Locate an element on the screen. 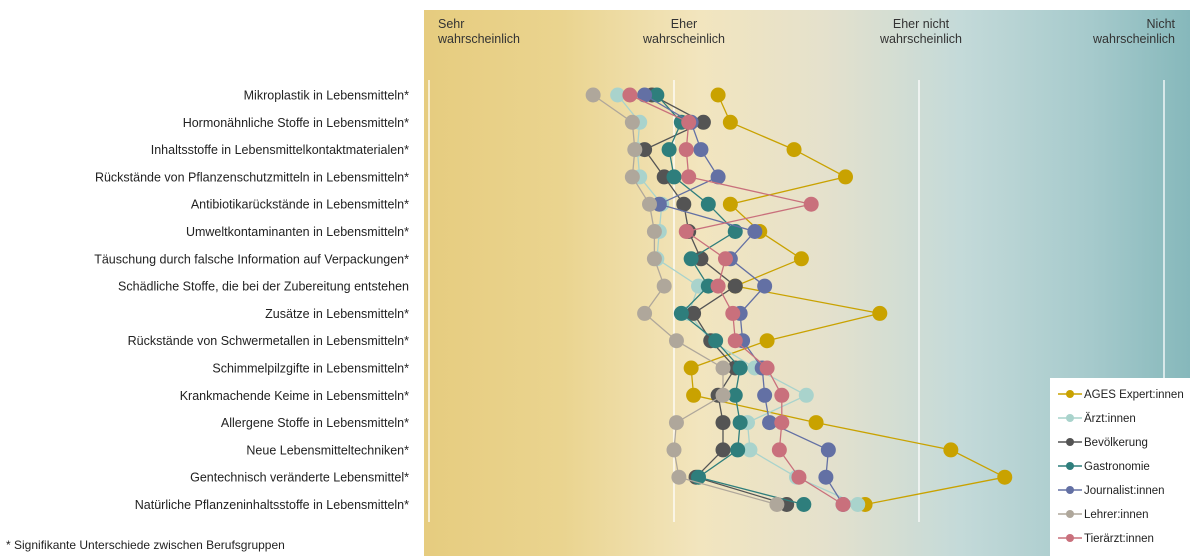 The width and height of the screenshot is (1190, 556). point-s4-r7 is located at coordinates (765, 286).